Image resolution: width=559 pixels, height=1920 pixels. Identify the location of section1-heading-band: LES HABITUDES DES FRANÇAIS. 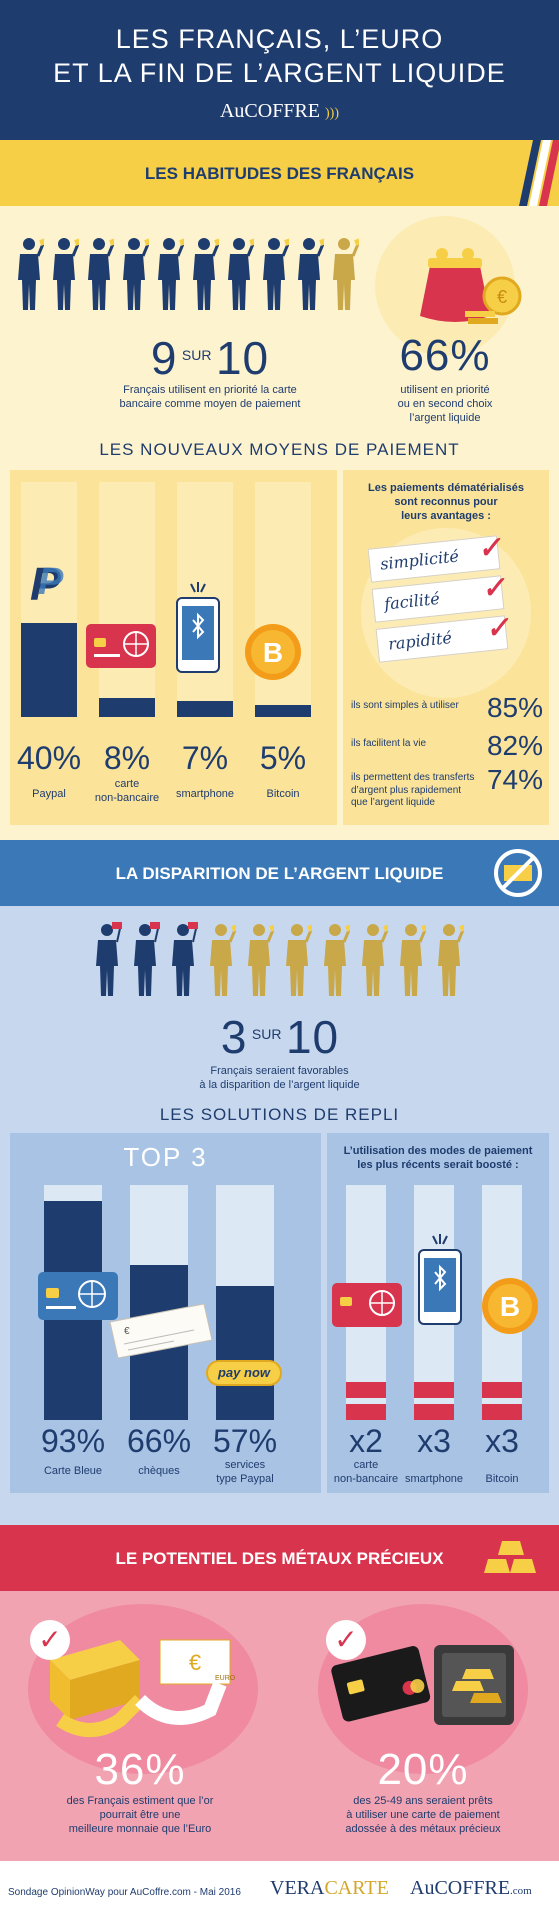
(279, 173).